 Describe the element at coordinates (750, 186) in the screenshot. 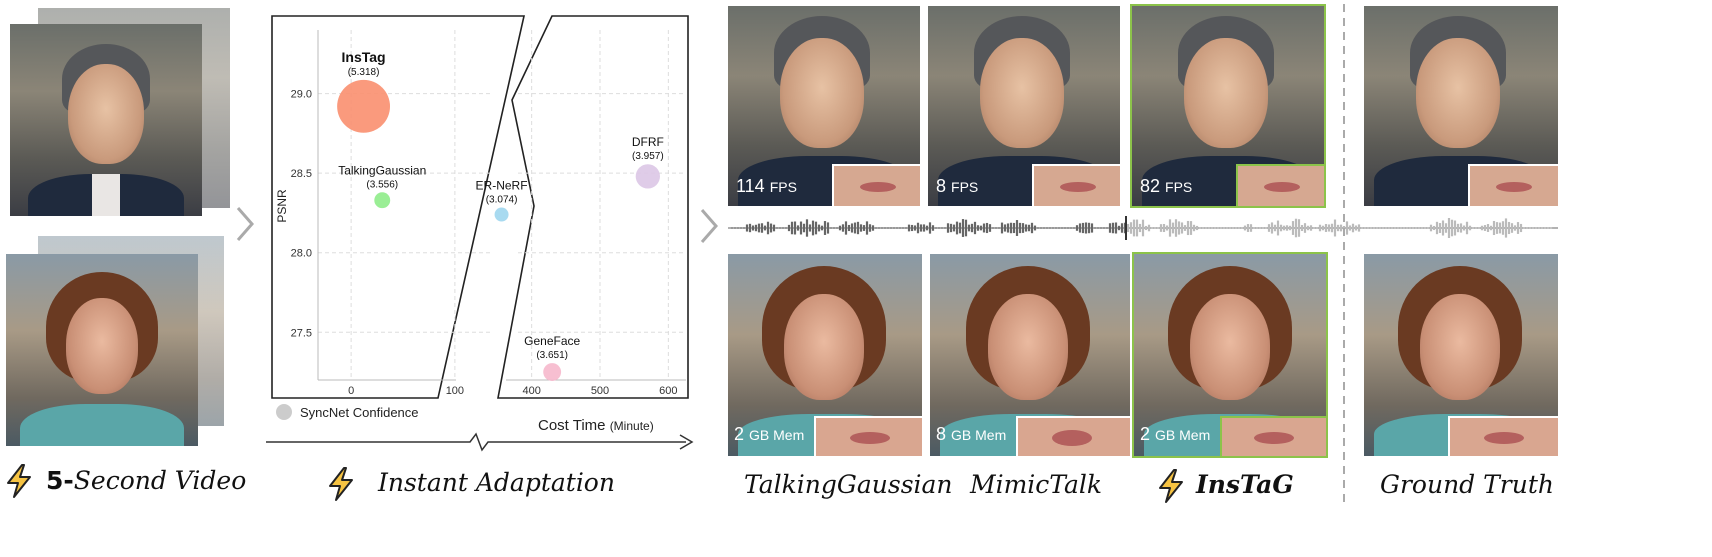

I see `fps-value: 114` at that location.